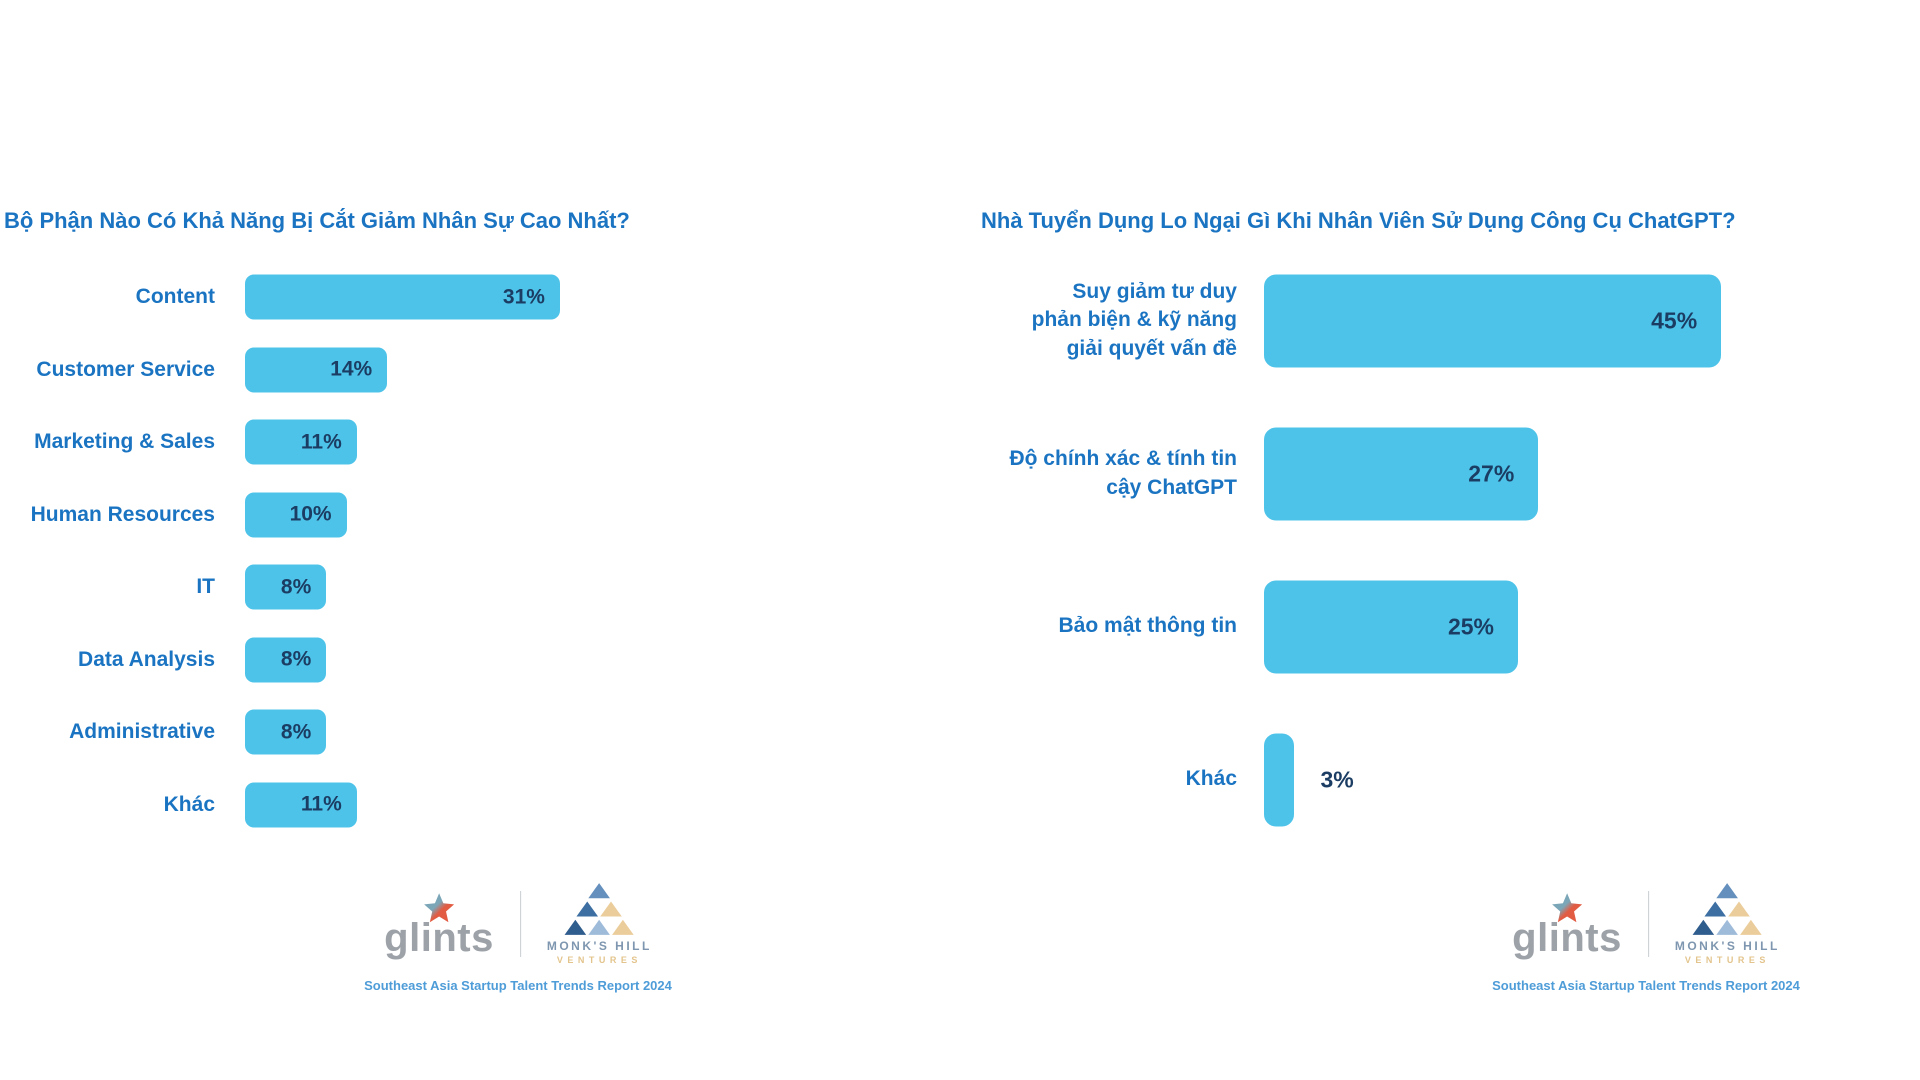  Describe the element at coordinates (351, 369) in the screenshot. I see `bar-value-label: 14%` at that location.